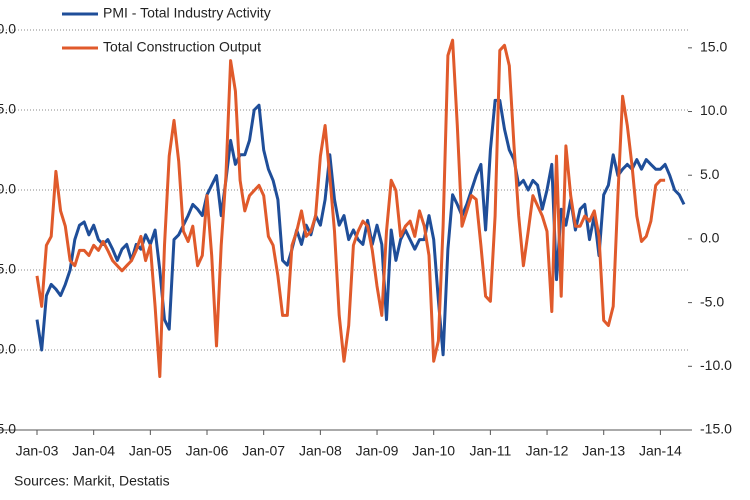  Describe the element at coordinates (187, 13) in the screenshot. I see `legend-label: PMI - Total Industry Activity` at that location.